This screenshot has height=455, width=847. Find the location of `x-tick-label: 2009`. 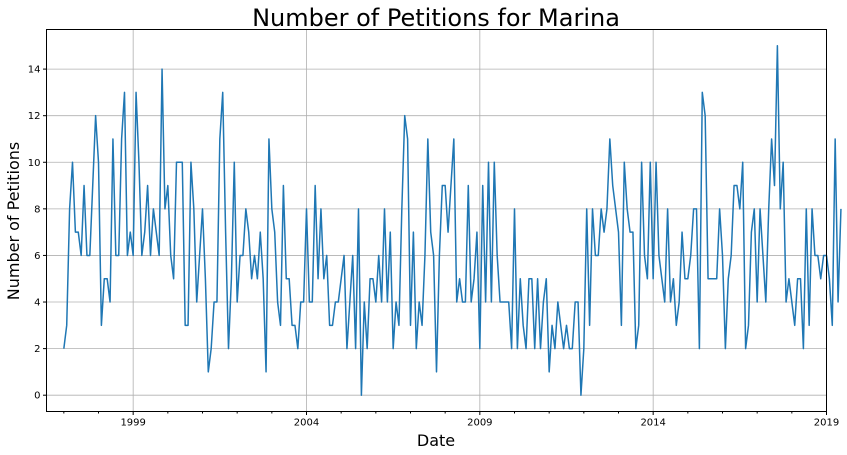

x-tick-label: 2009 is located at coordinates (479, 423).